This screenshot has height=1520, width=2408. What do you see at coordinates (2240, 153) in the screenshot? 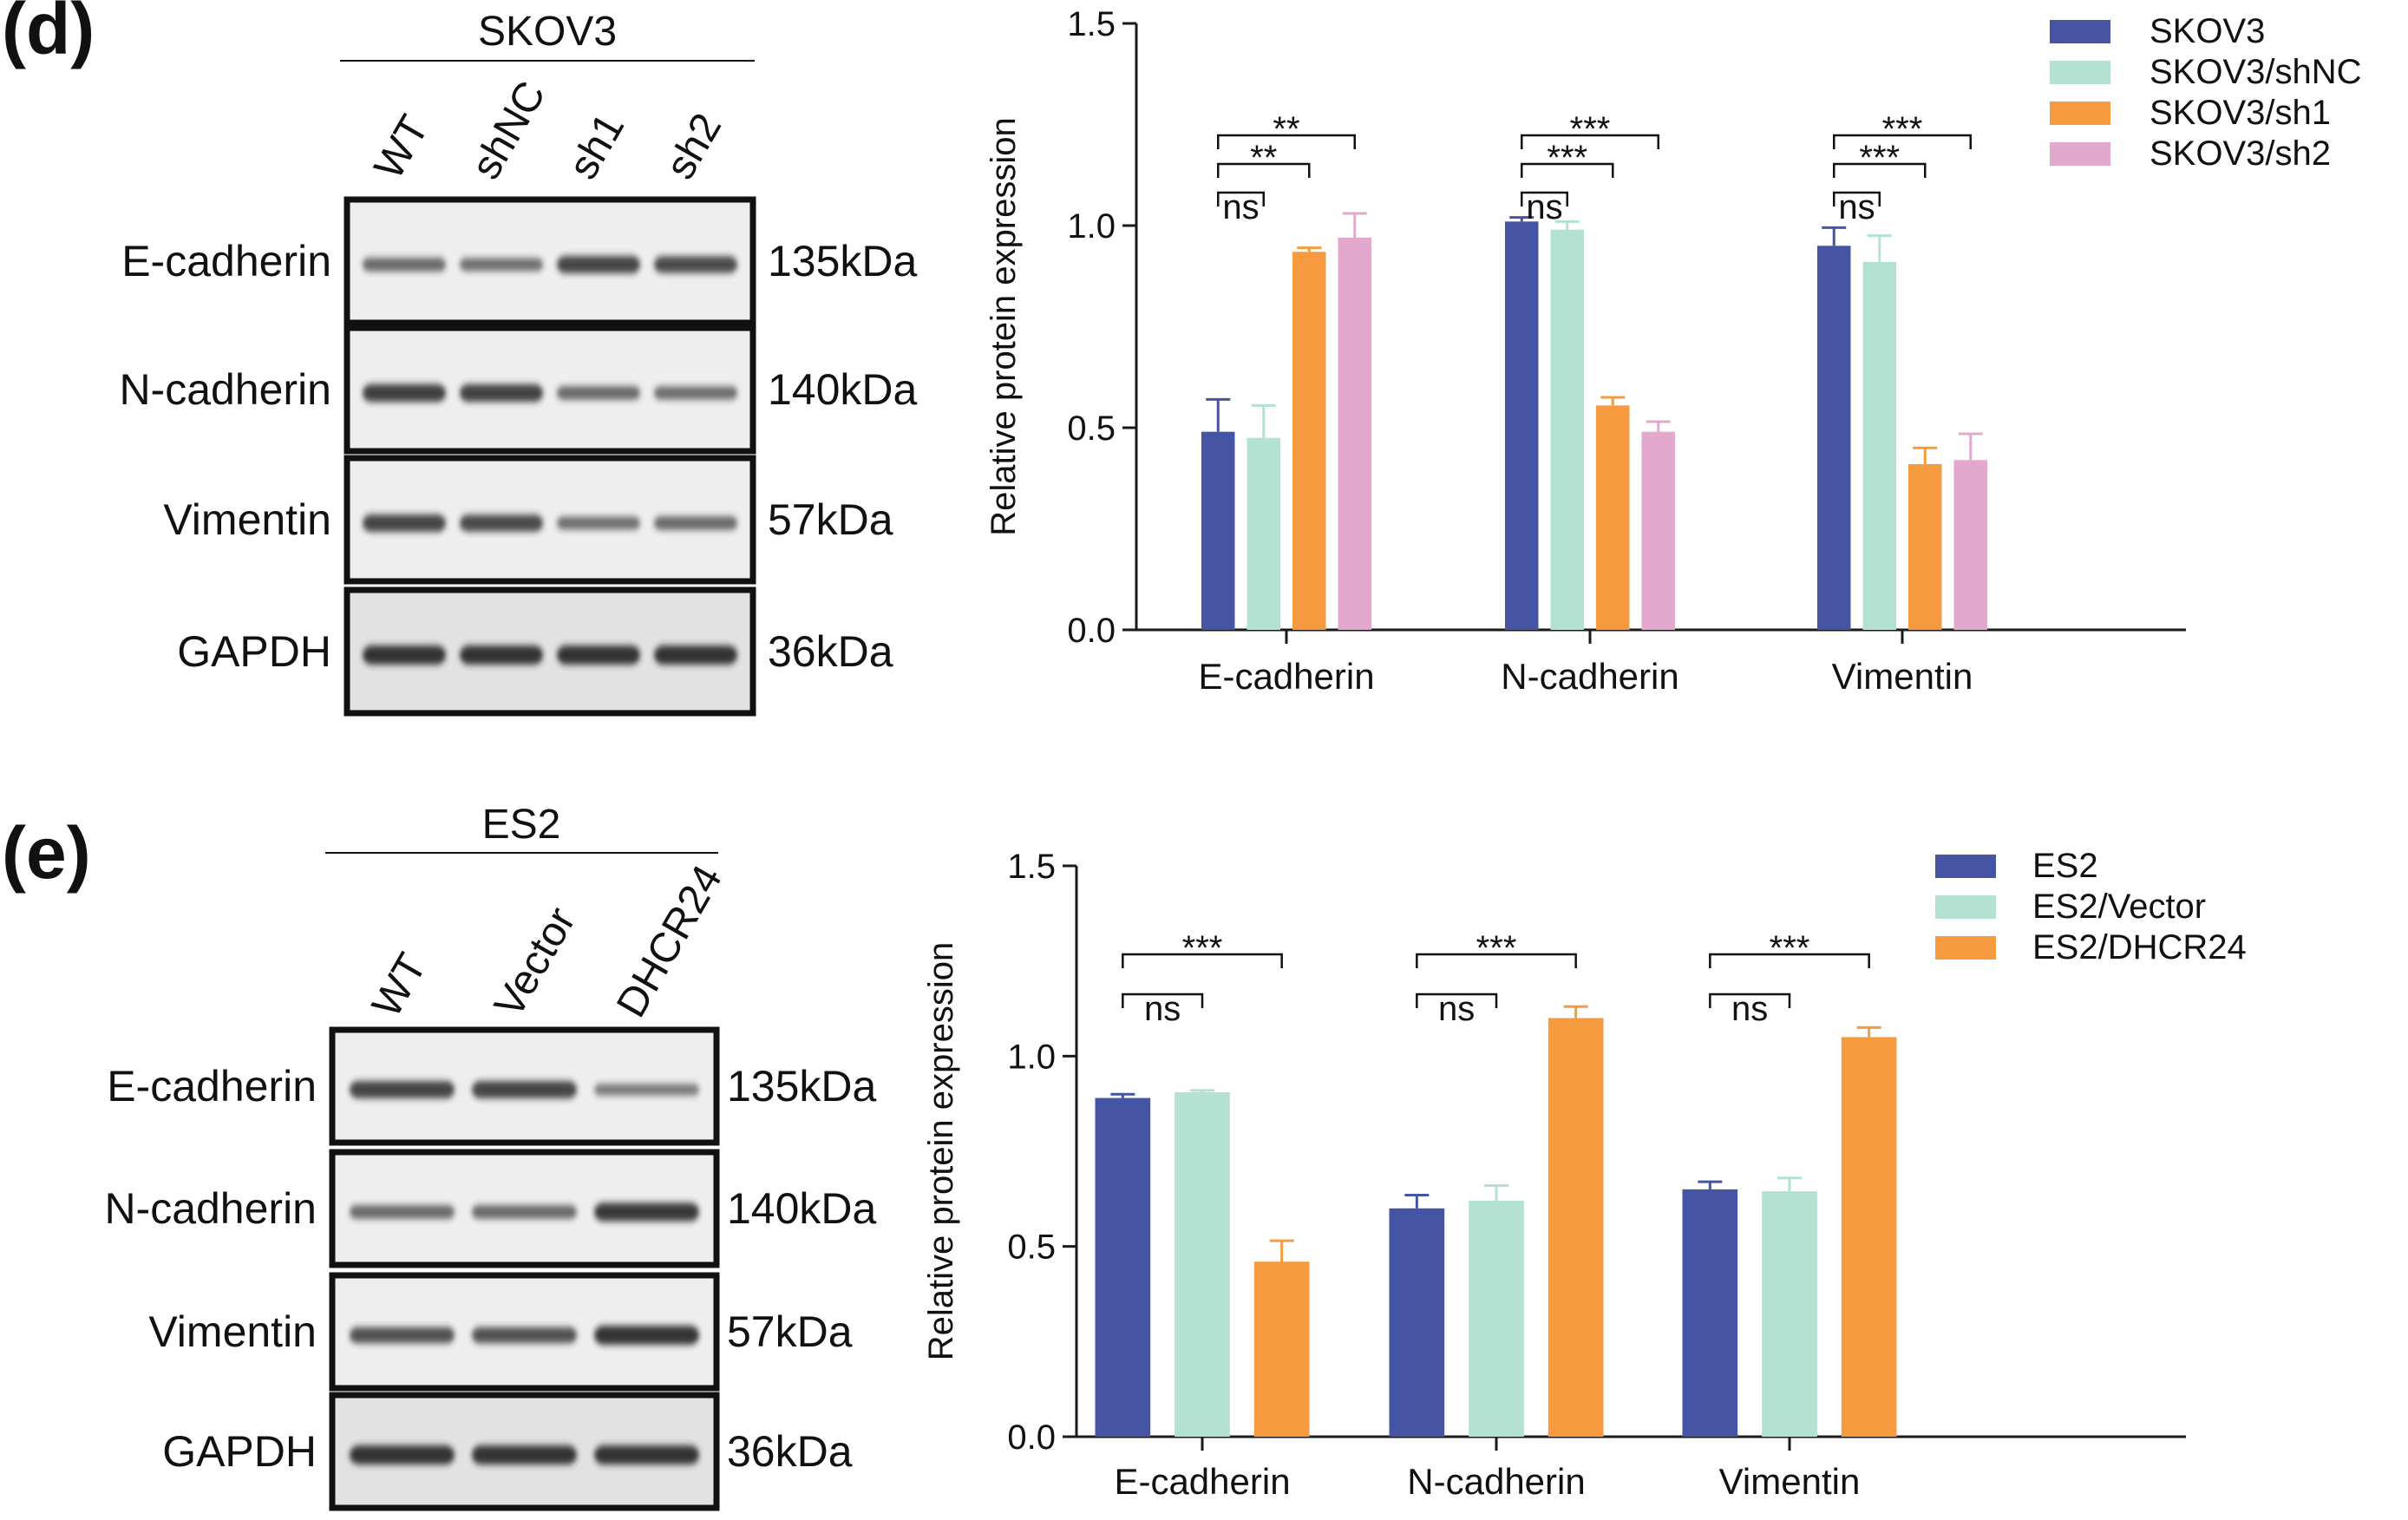
I see `legend-label-skov3-sh2: SKOV3/sh2` at bounding box center [2240, 153].